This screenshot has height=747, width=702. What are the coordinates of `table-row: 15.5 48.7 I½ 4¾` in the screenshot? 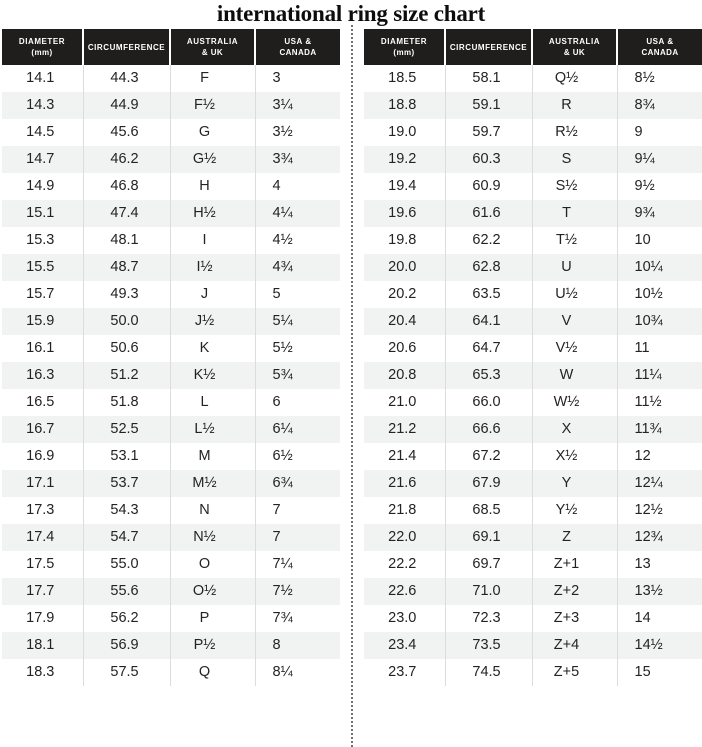 It's located at (171, 267).